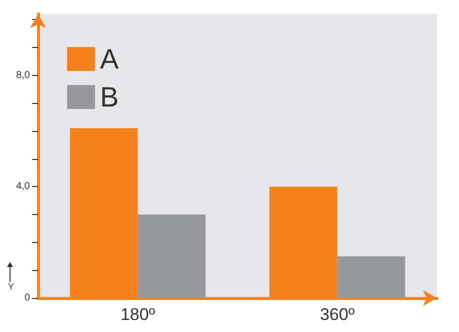 The image size is (459, 332). Describe the element at coordinates (138, 314) in the screenshot. I see `x-tick-label: 180º` at that location.